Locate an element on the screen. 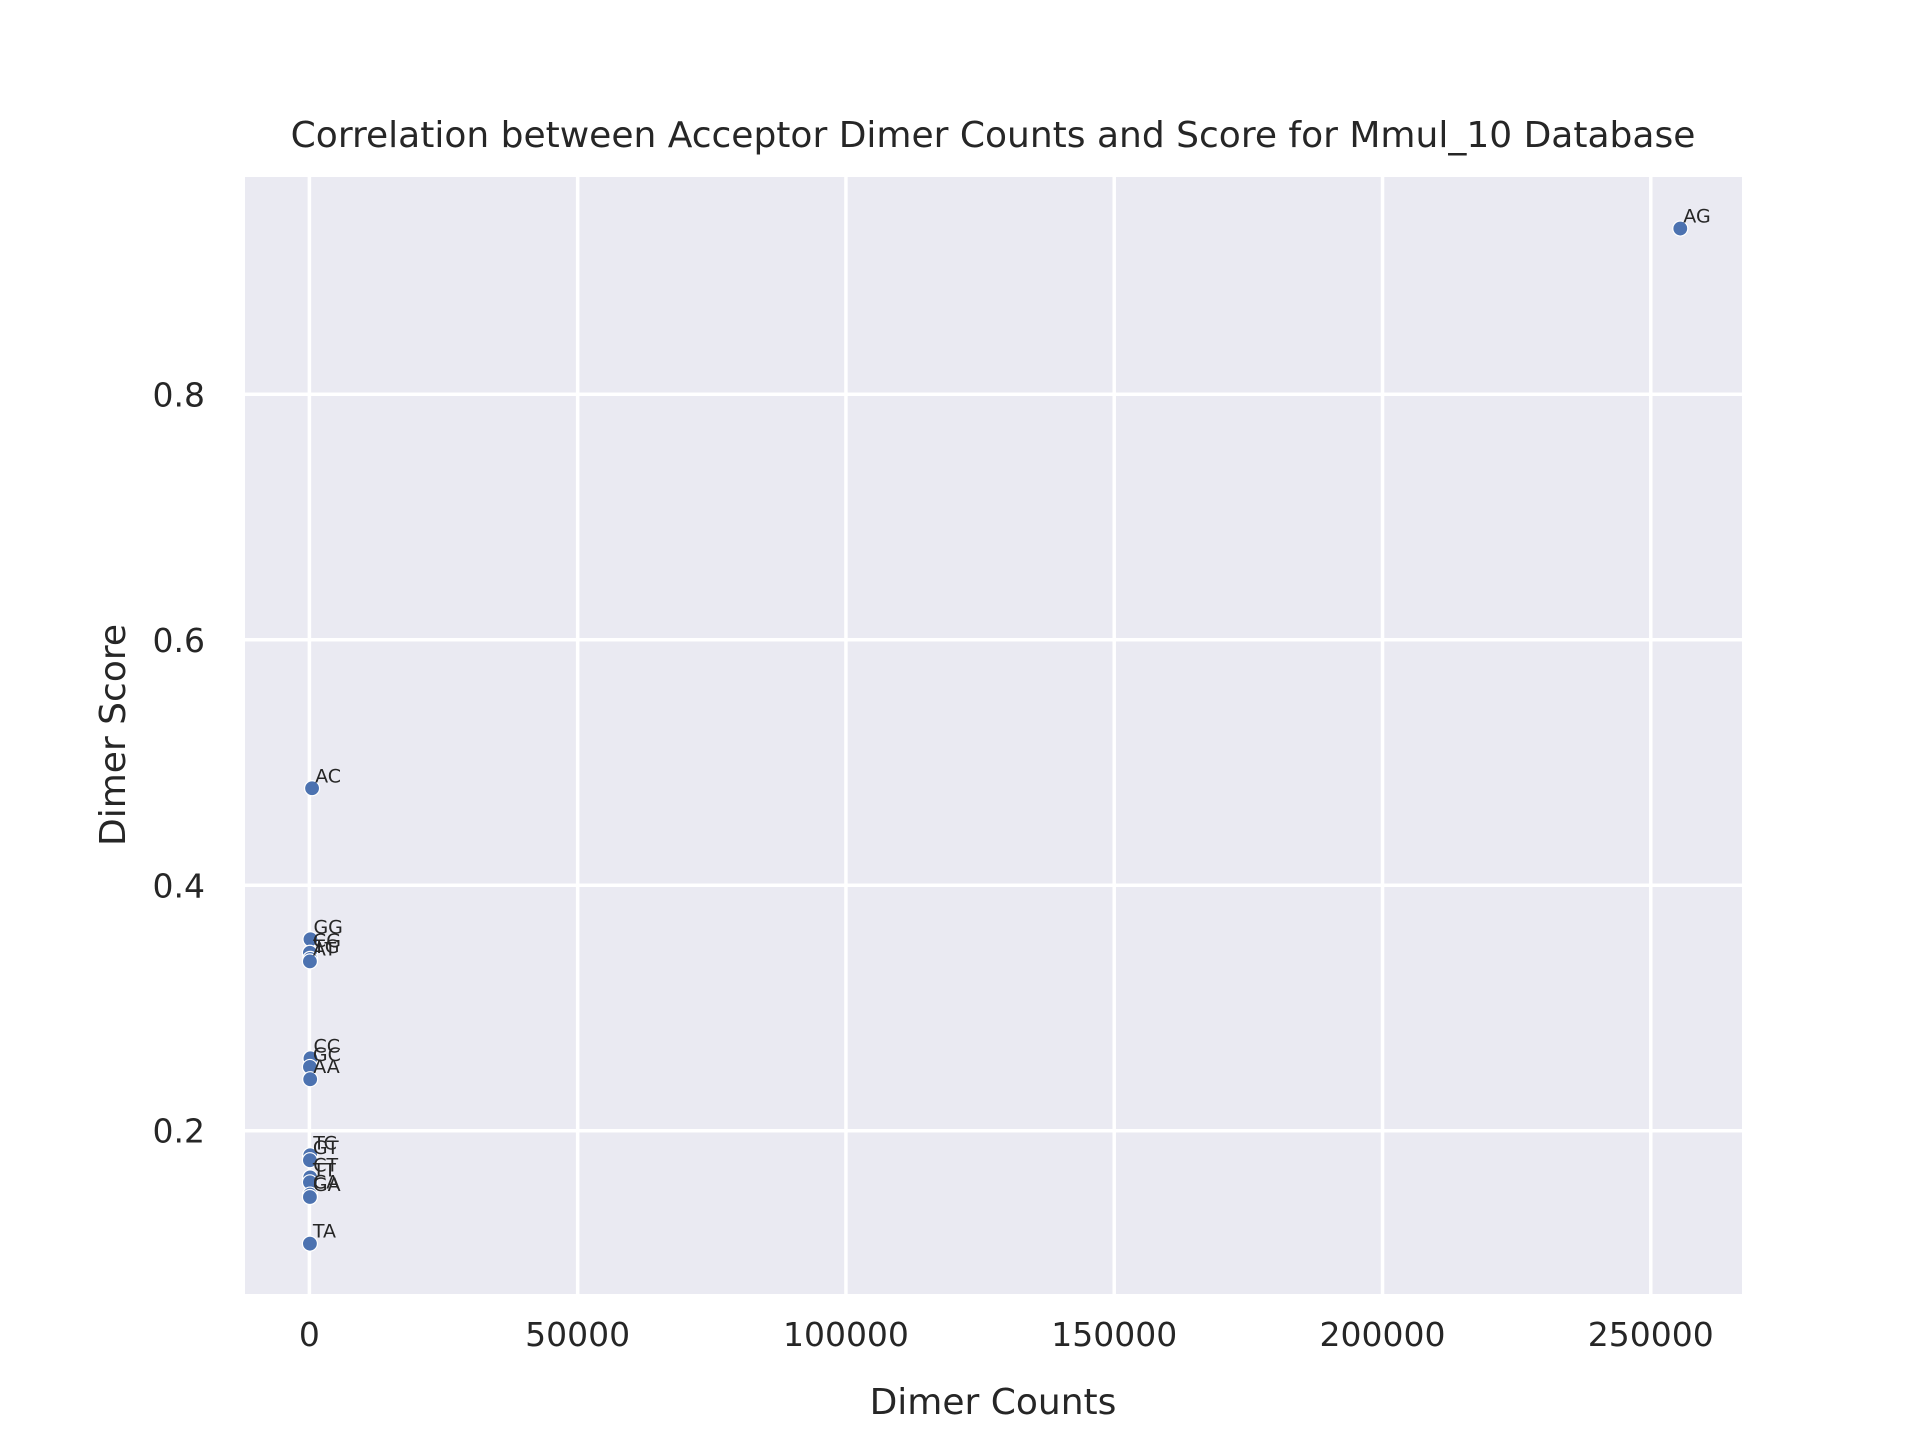  point-label: AT is located at coordinates (325, 949).